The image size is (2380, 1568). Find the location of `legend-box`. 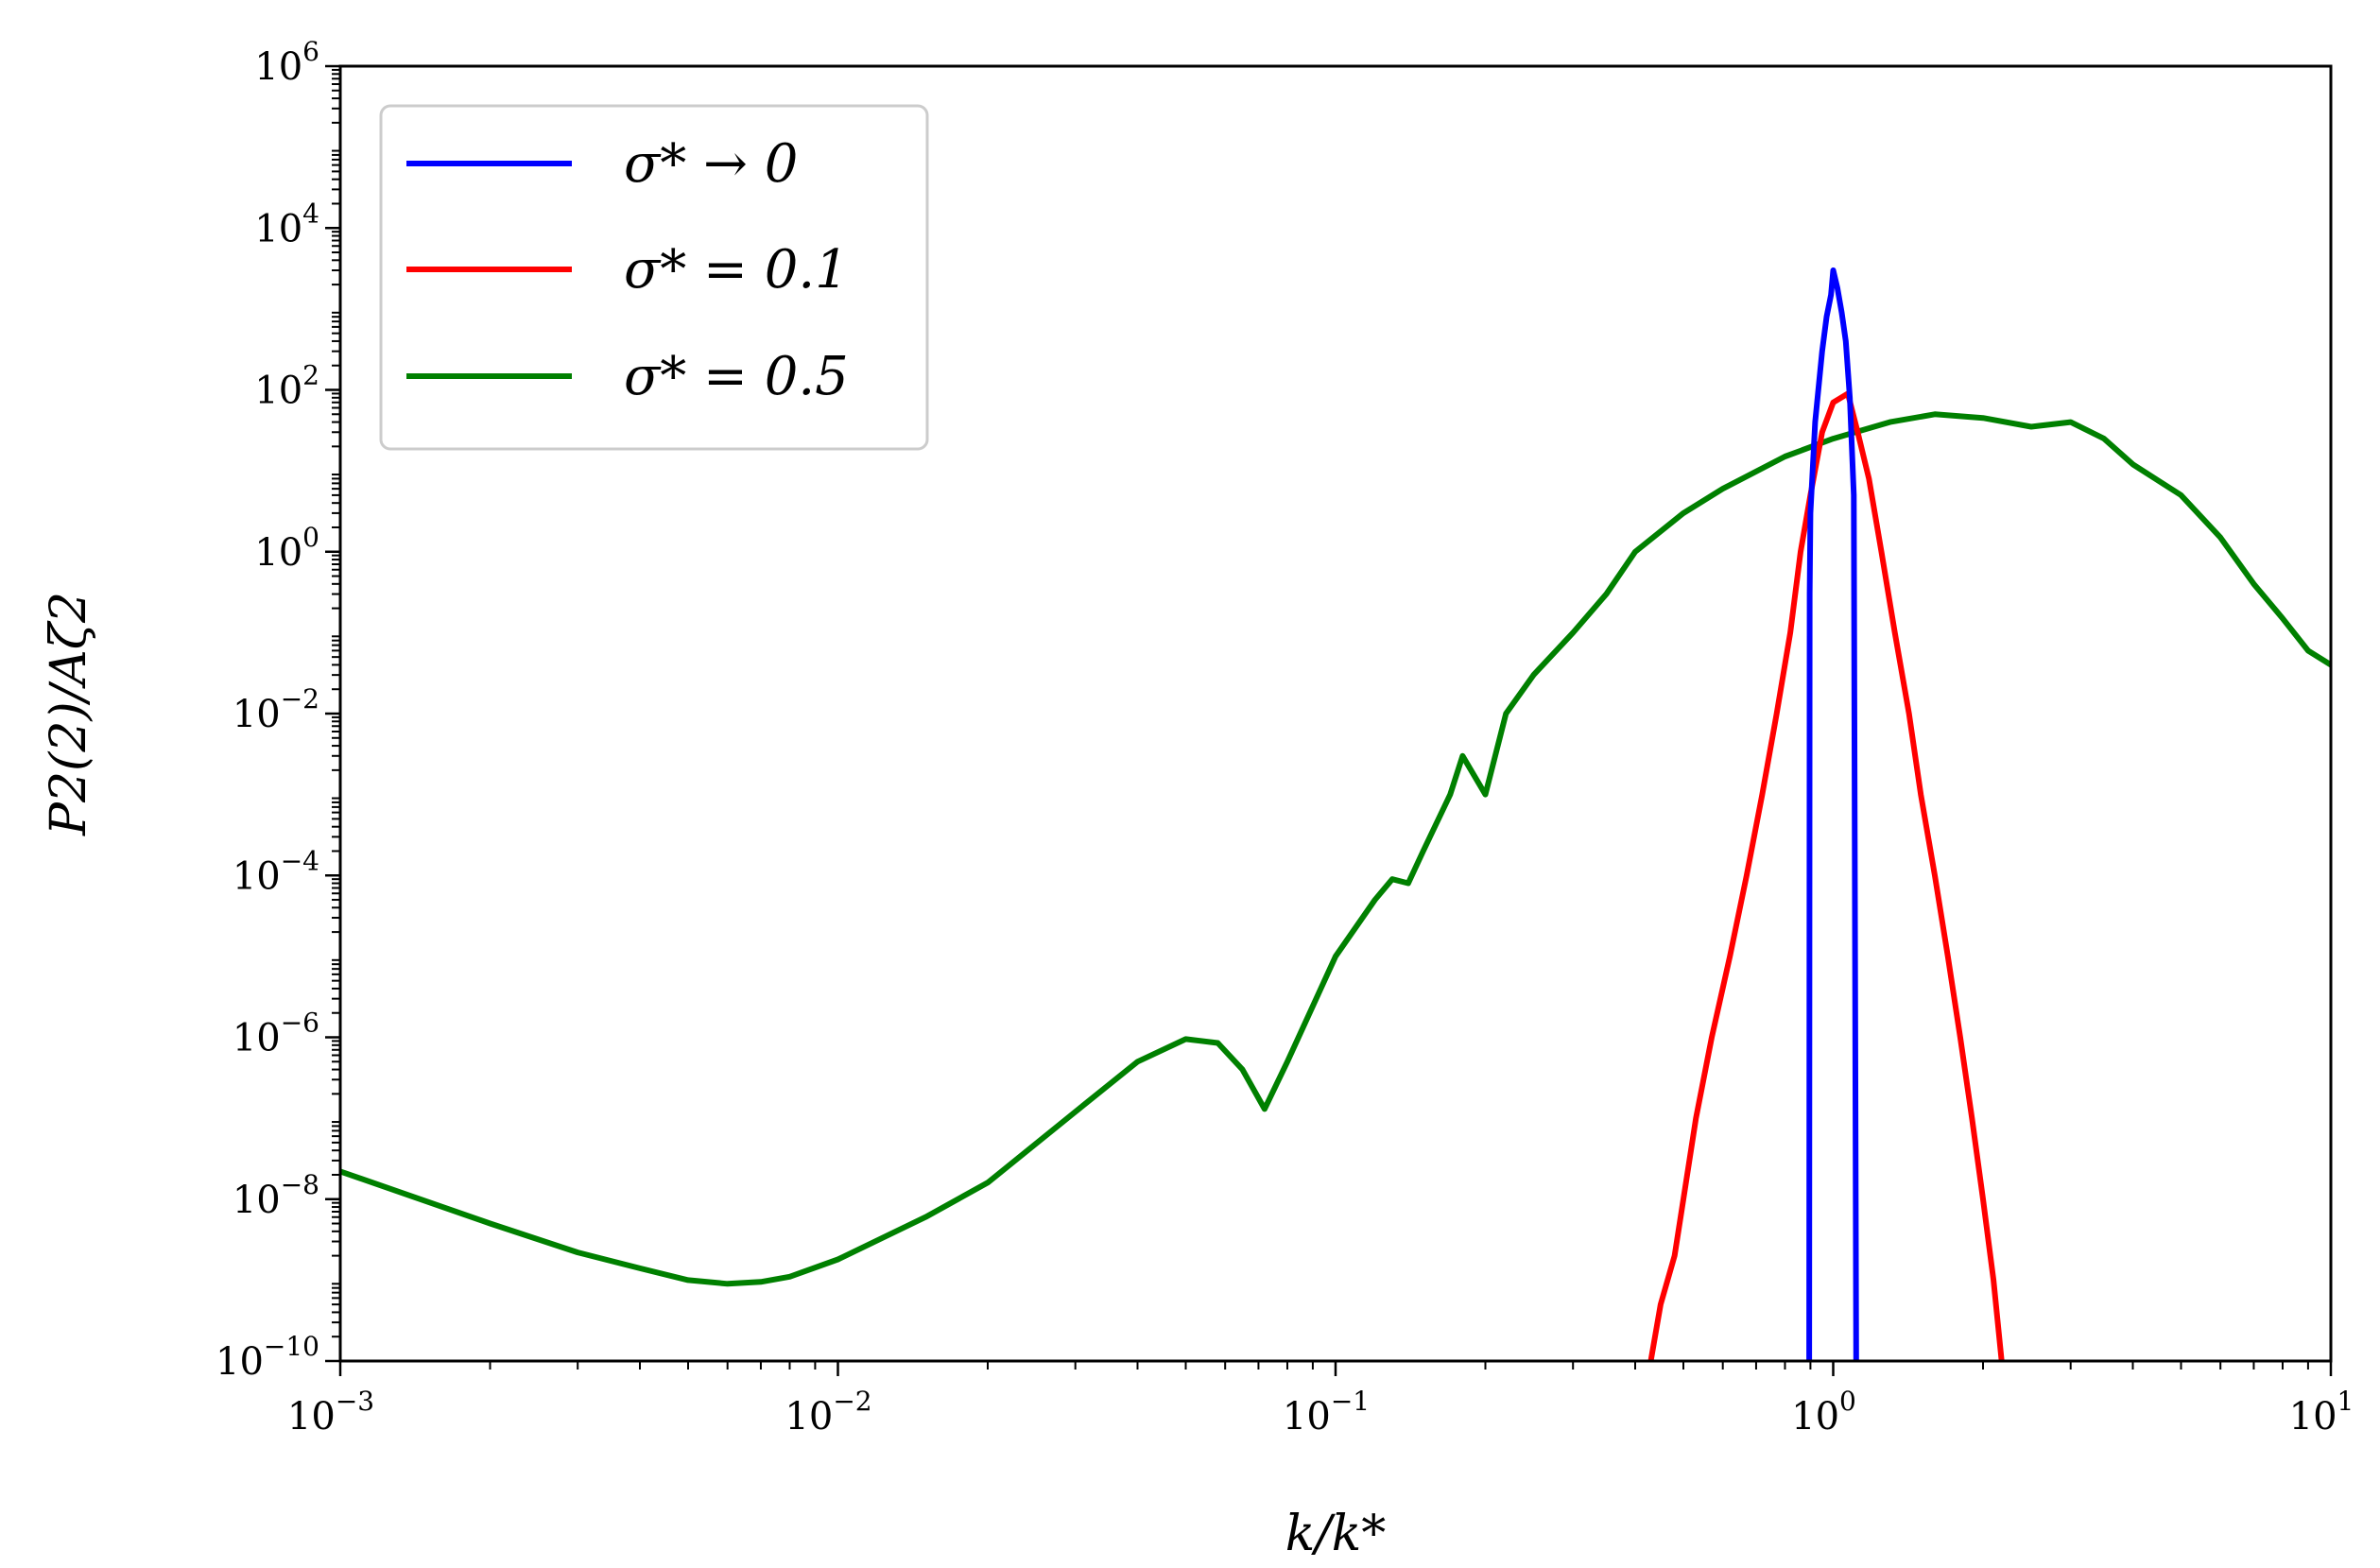

legend-box is located at coordinates (654, 277).